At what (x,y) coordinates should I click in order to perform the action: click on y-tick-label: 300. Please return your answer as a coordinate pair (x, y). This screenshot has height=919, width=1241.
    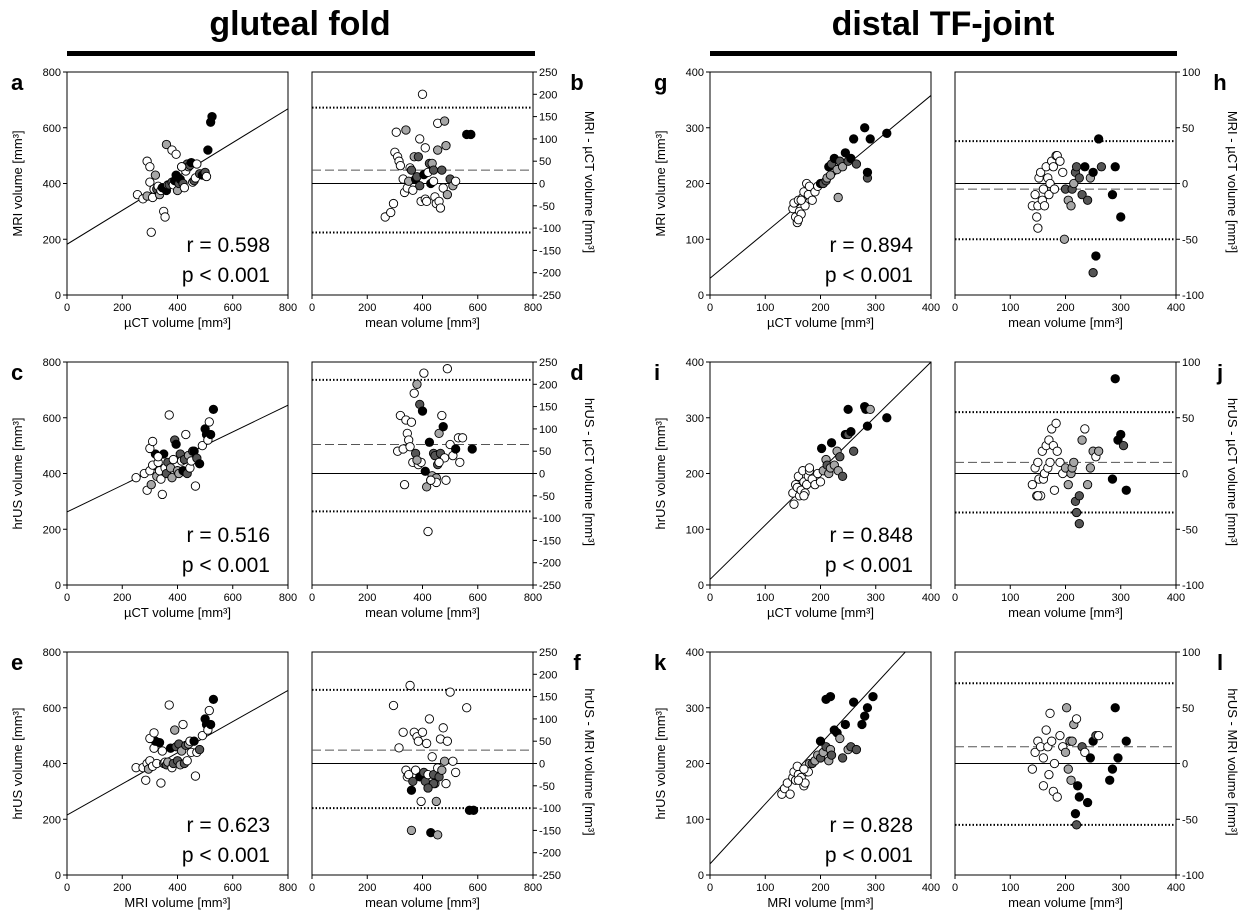
    Looking at the image, I should click on (695, 129).